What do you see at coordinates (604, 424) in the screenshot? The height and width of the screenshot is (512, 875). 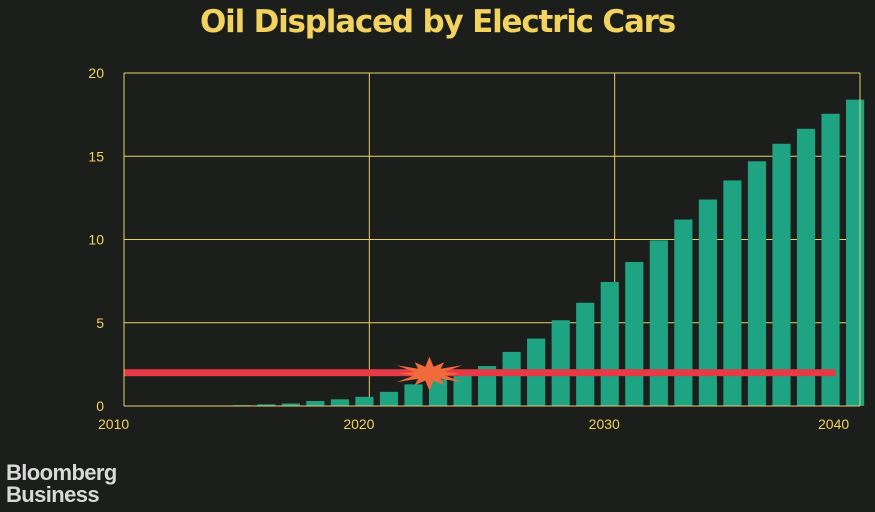 I see `x-tick-label: 2030` at bounding box center [604, 424].